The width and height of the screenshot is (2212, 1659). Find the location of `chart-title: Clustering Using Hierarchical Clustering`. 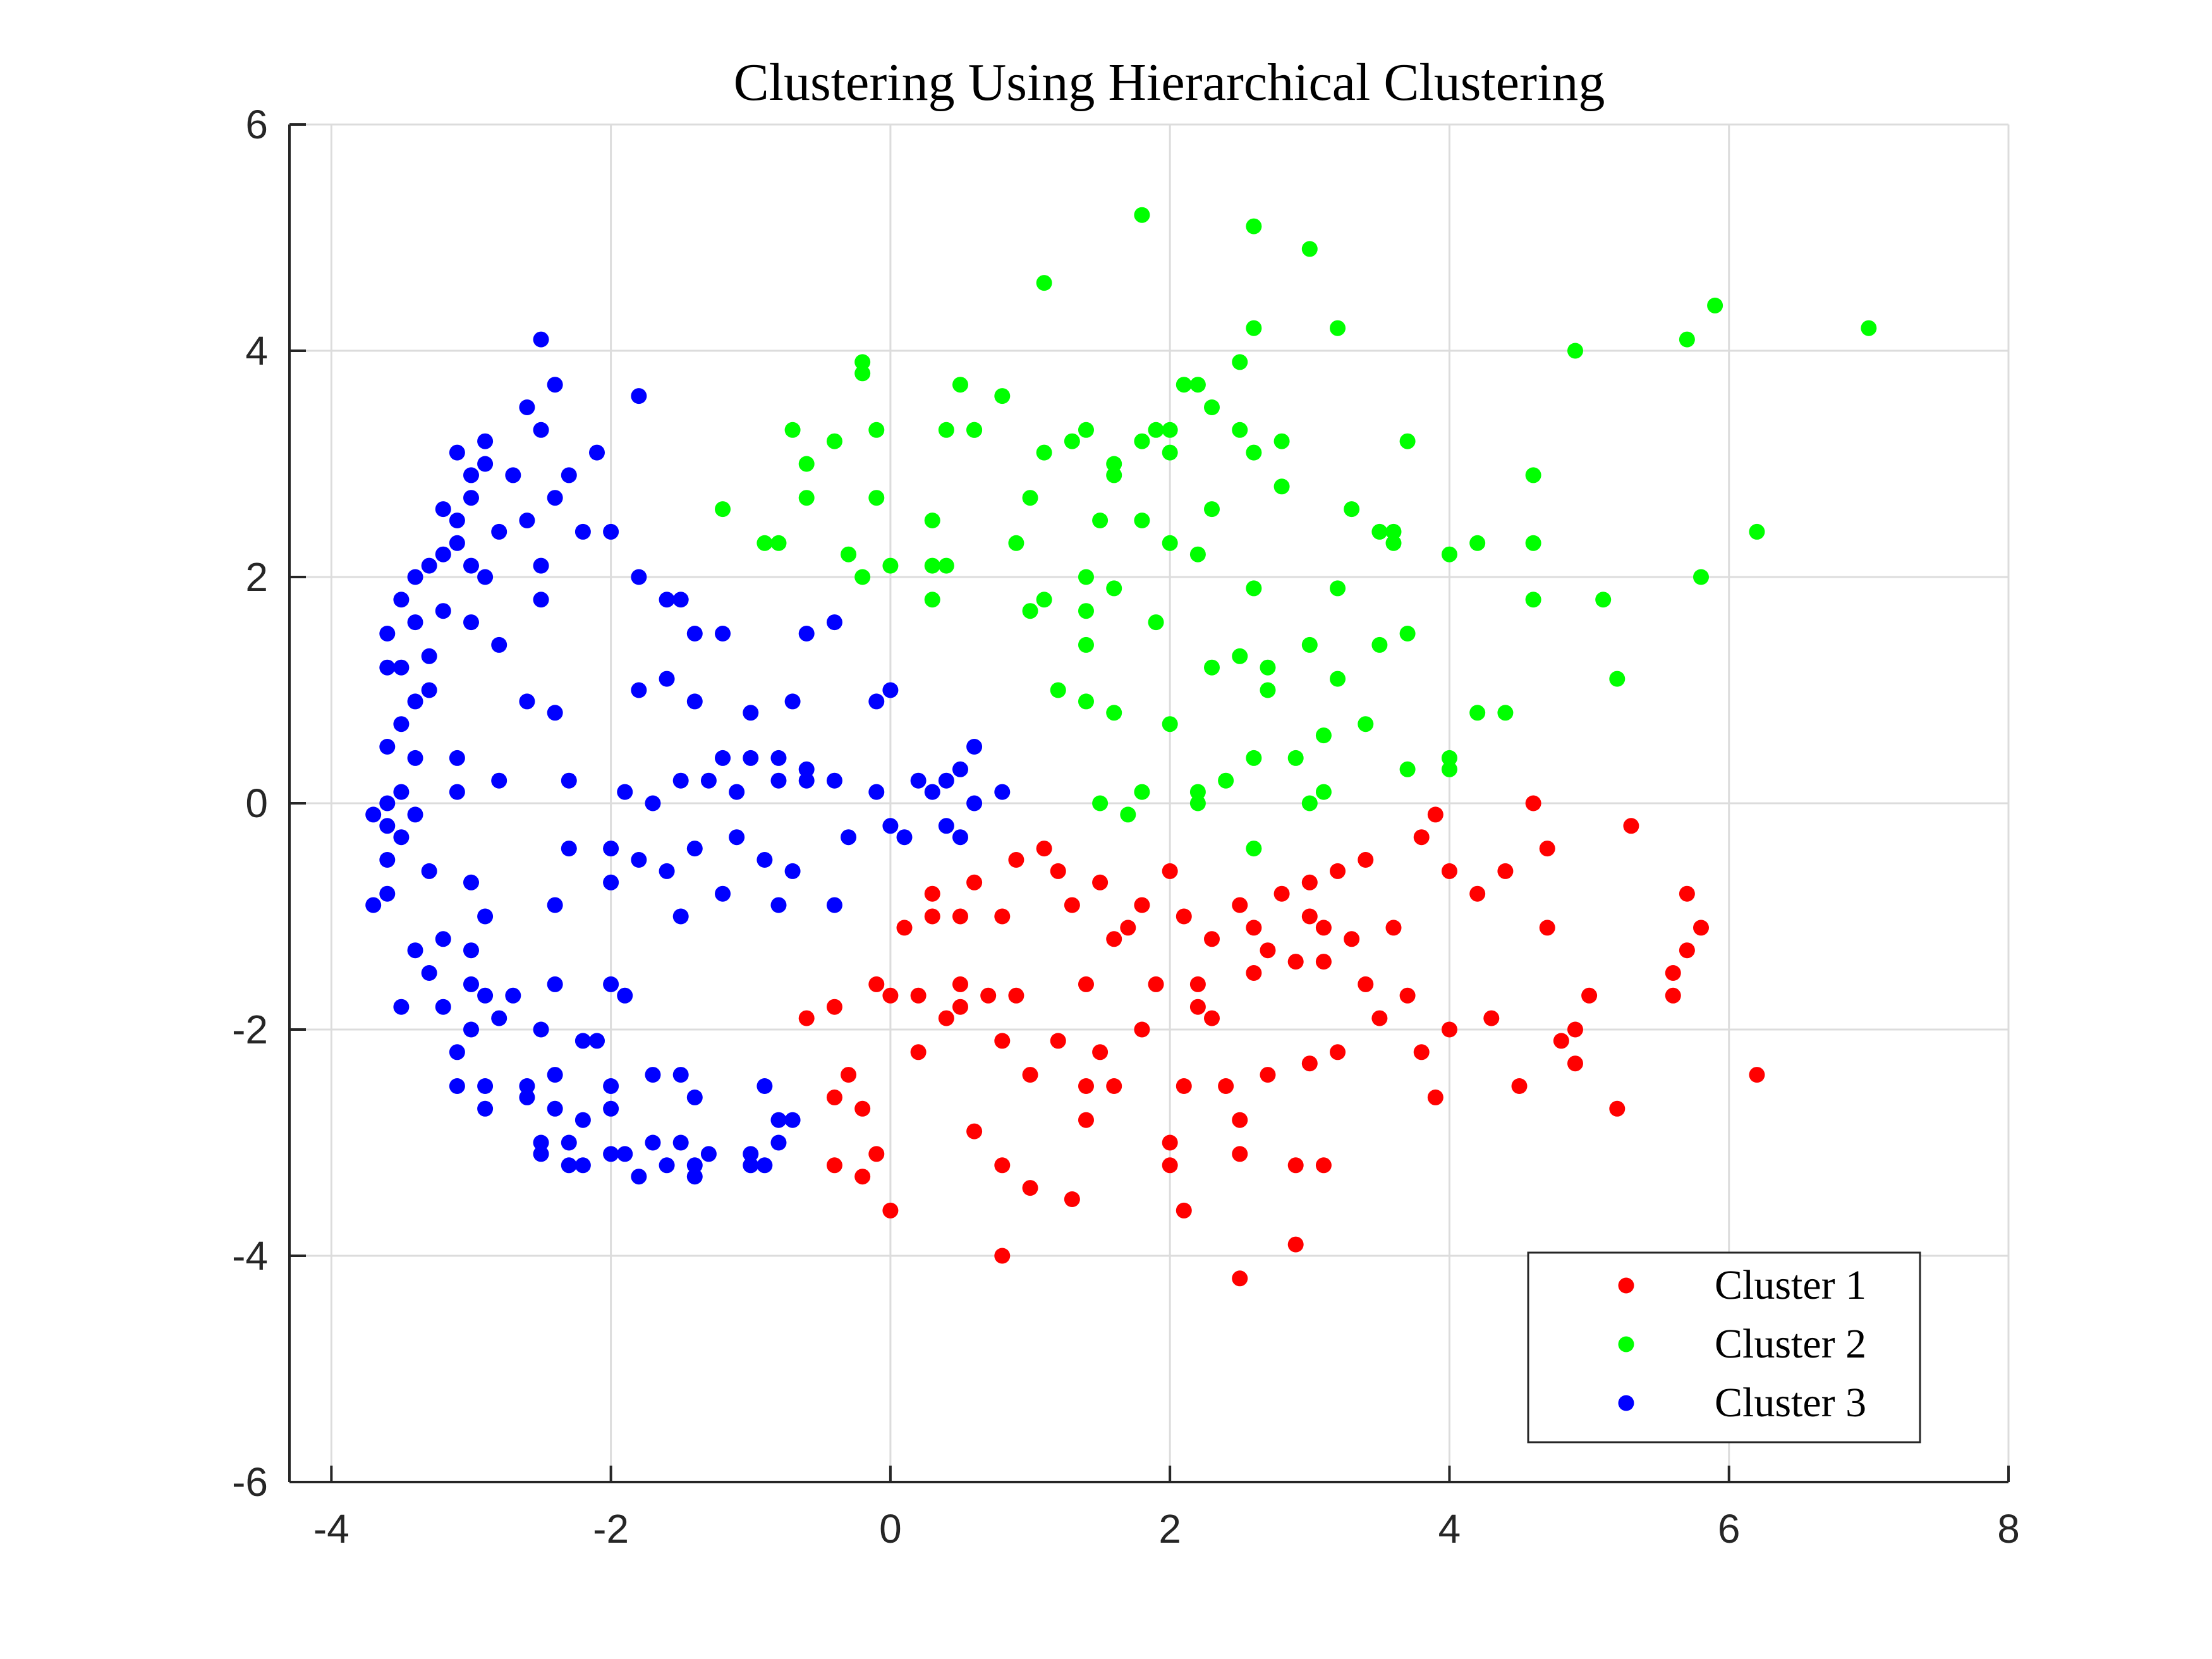

chart-title: Clustering Using Hierarchical Clustering is located at coordinates (1169, 82).